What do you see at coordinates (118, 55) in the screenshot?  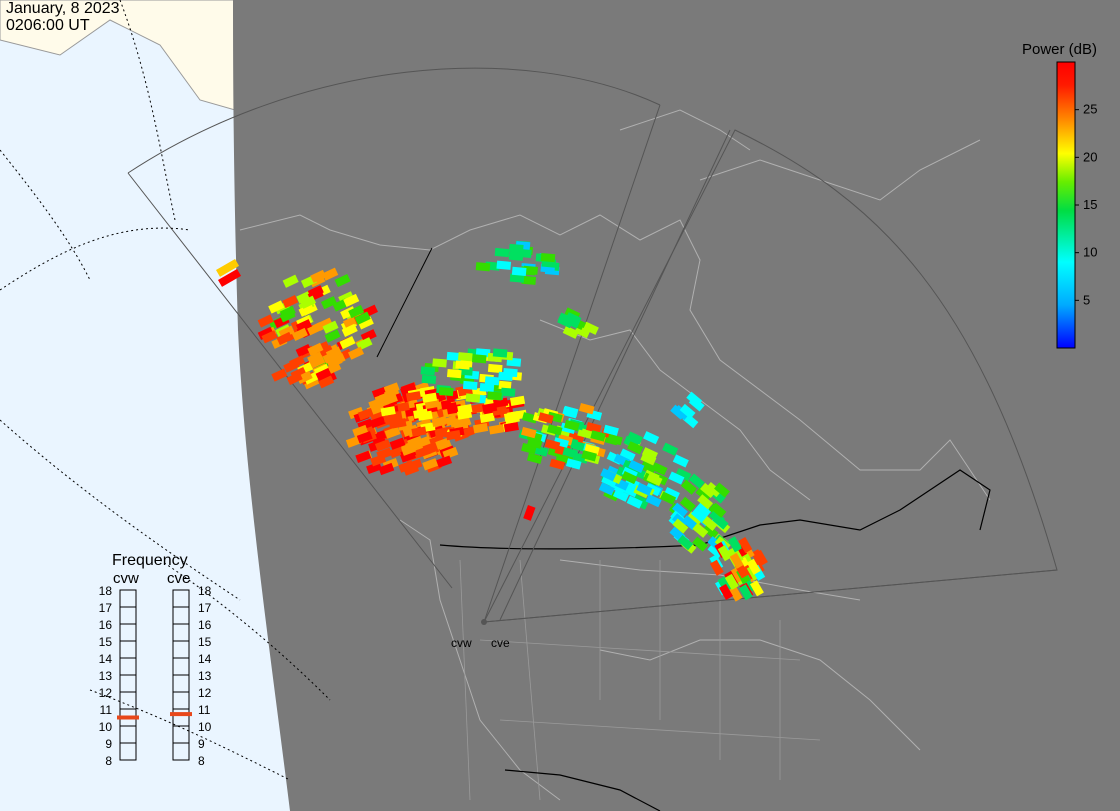 I see `day-land-alaska` at bounding box center [118, 55].